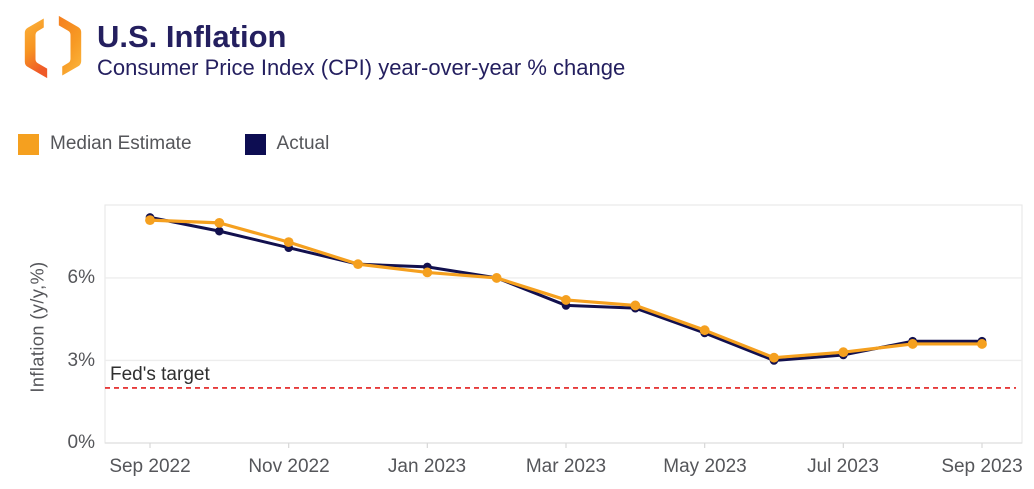 Image resolution: width=1034 pixels, height=489 pixels. Describe the element at coordinates (255, 144) in the screenshot. I see `legend-swatch-actual` at that location.